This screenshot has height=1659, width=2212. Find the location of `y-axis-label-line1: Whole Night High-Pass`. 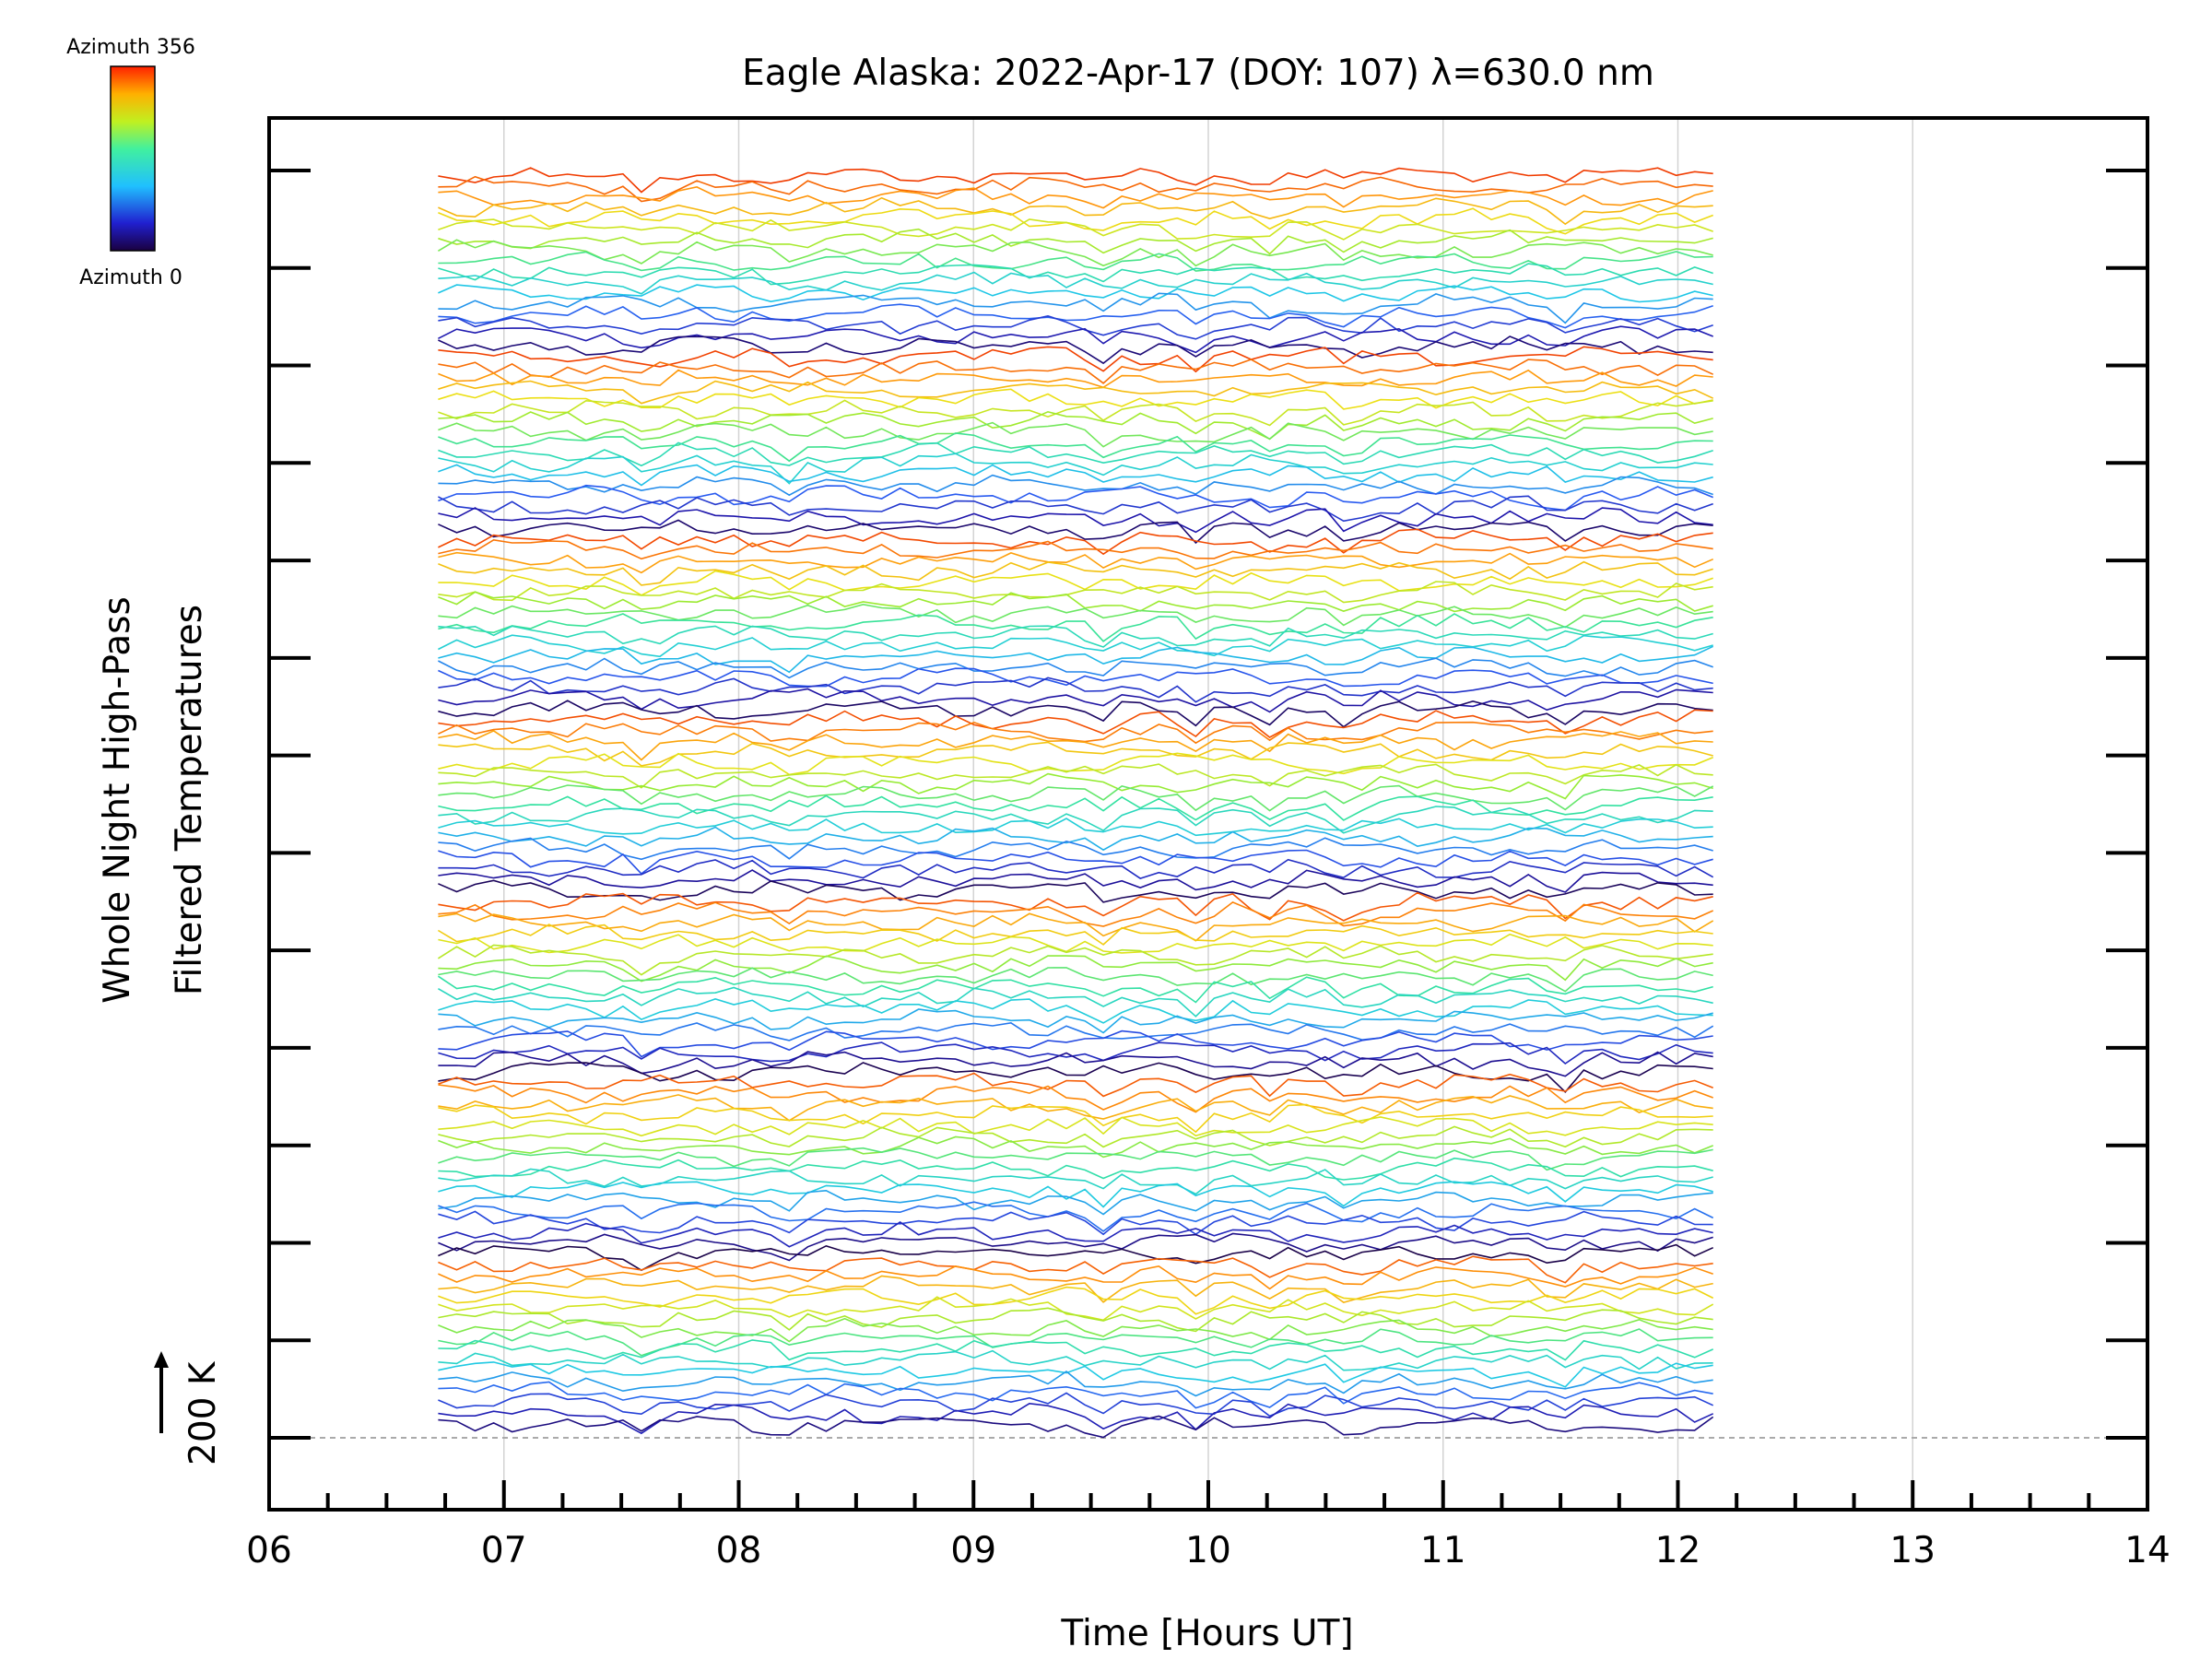

y-axis-label-line1: Whole Night High-Pass is located at coordinates (117, 800).